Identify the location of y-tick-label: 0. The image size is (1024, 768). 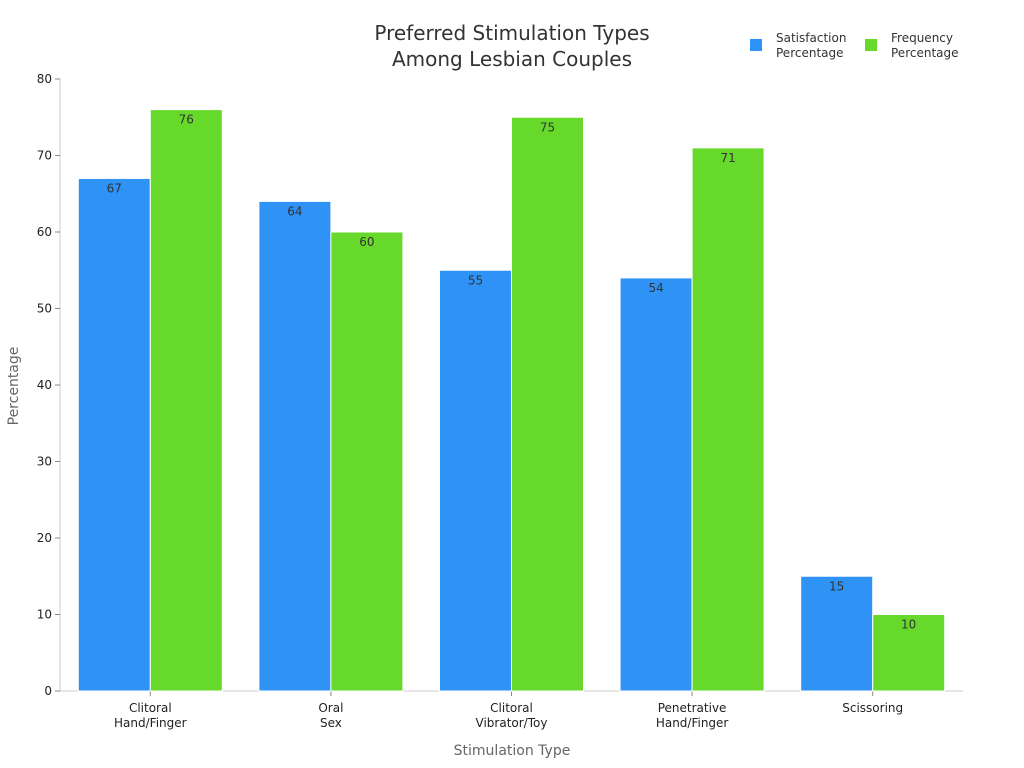
(48, 691).